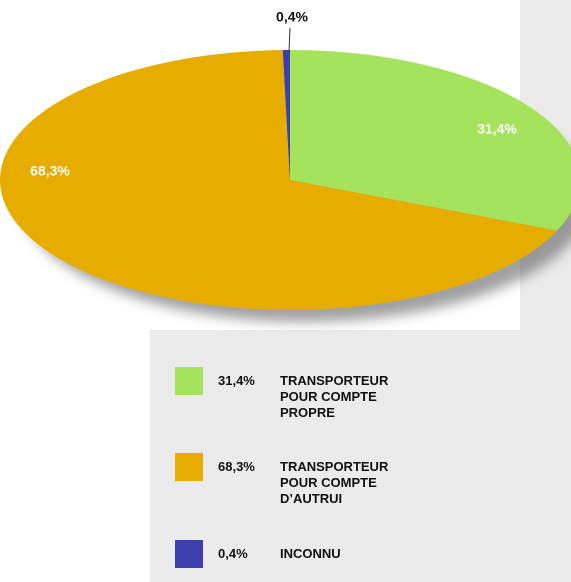 The image size is (571, 582). What do you see at coordinates (286, 115) in the screenshot?
I see `pie-slice` at bounding box center [286, 115].